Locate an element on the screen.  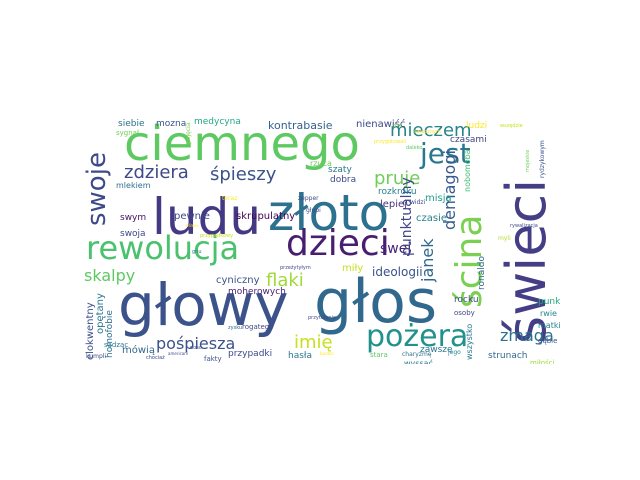
word-czasami: czasami is located at coordinates (468, 140).